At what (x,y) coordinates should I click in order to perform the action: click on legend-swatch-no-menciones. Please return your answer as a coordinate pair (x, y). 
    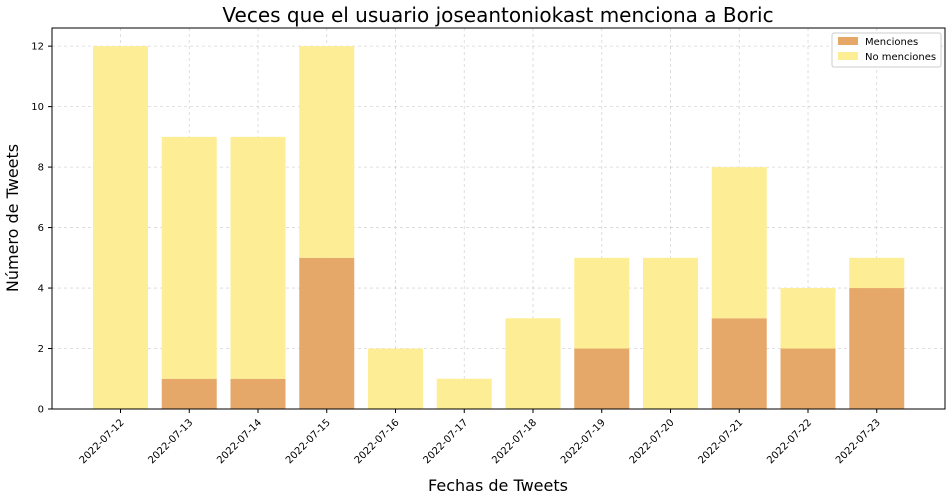
    Looking at the image, I should click on (848, 56).